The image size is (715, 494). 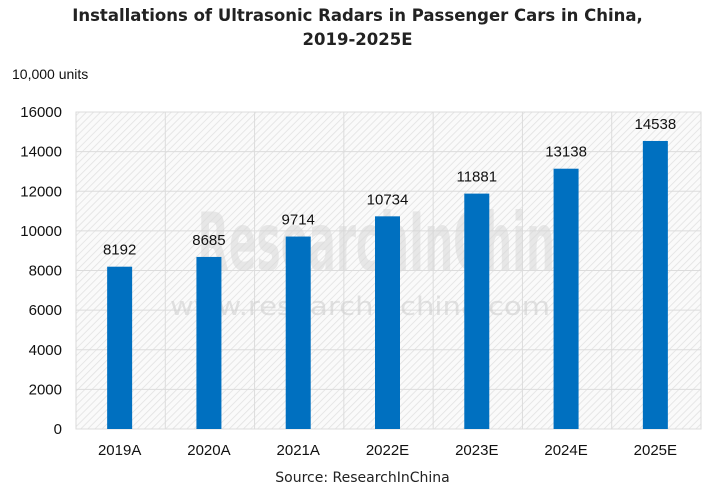 I want to click on data-label: 8685, so click(x=208, y=240).